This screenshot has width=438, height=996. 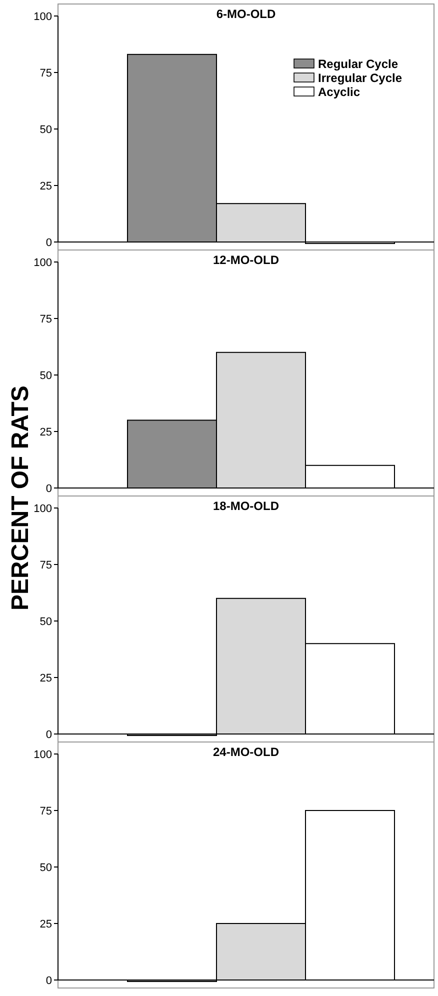 I want to click on legend-label: Regular Cycle, so click(x=358, y=64).